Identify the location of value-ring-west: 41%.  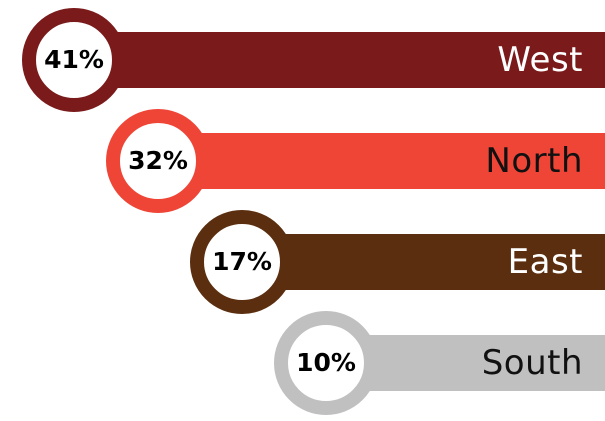
(74, 60).